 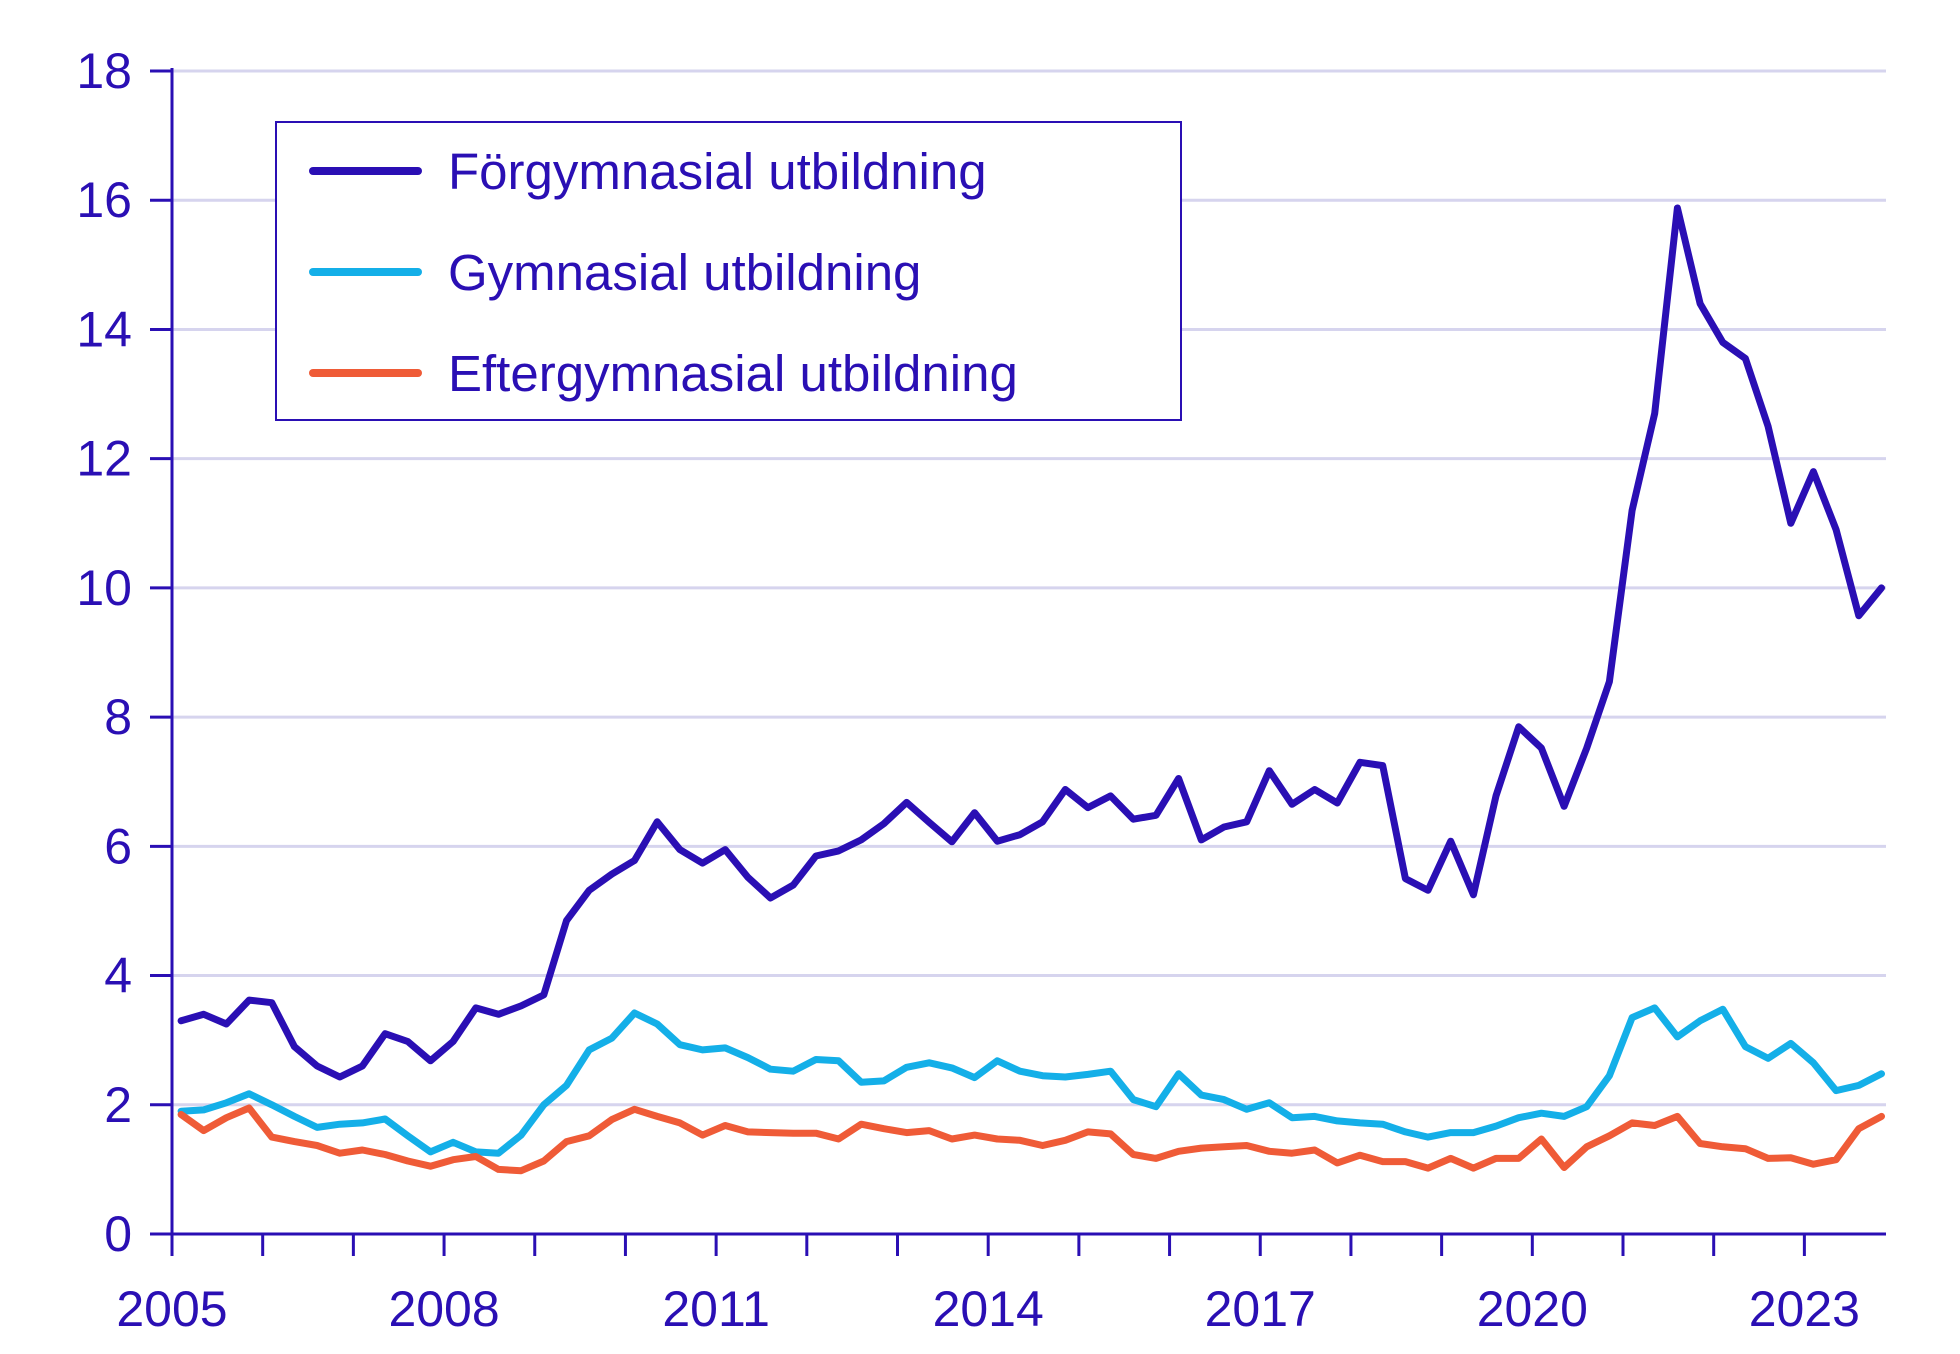 What do you see at coordinates (104, 71) in the screenshot?
I see `y-tick-label-18: 18` at bounding box center [104, 71].